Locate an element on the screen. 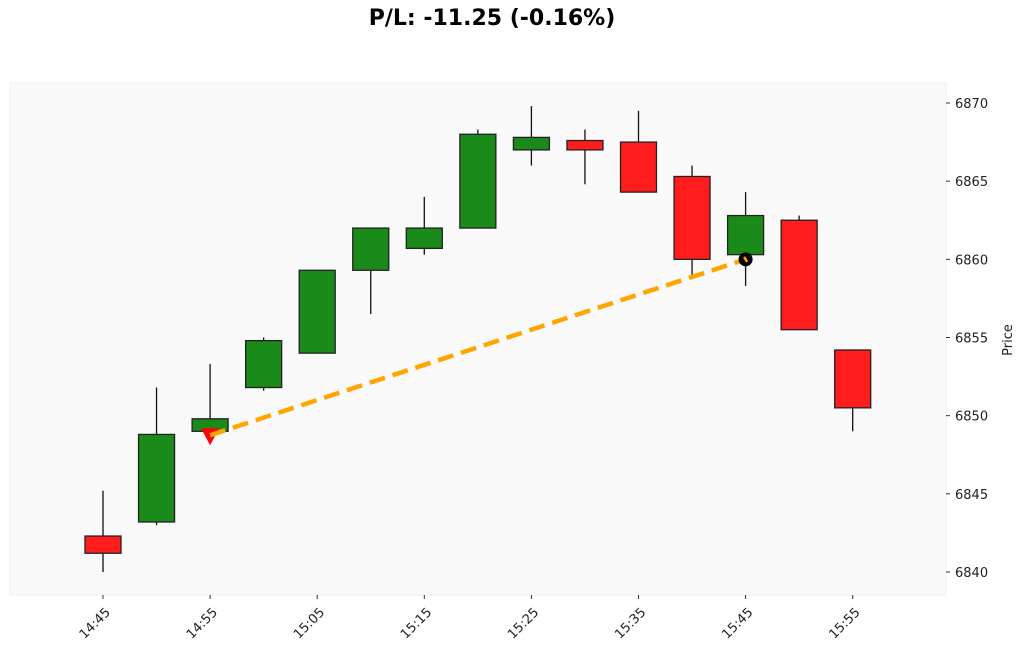 The height and width of the screenshot is (656, 1024). y-tick-label: 6850 is located at coordinates (971, 417).